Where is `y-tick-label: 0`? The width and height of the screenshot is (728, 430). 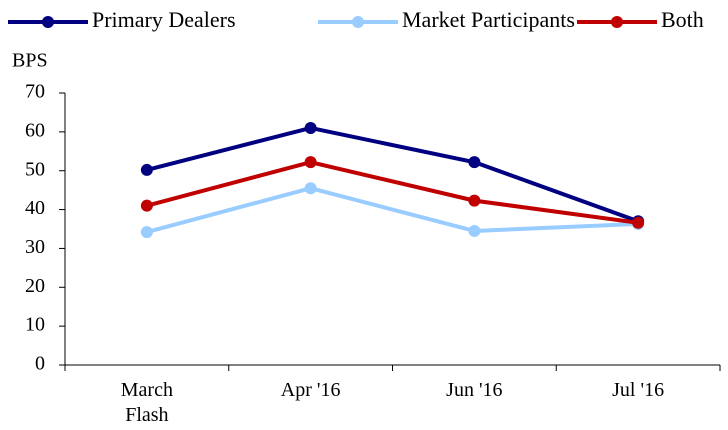
y-tick-label: 0 is located at coordinates (40, 364).